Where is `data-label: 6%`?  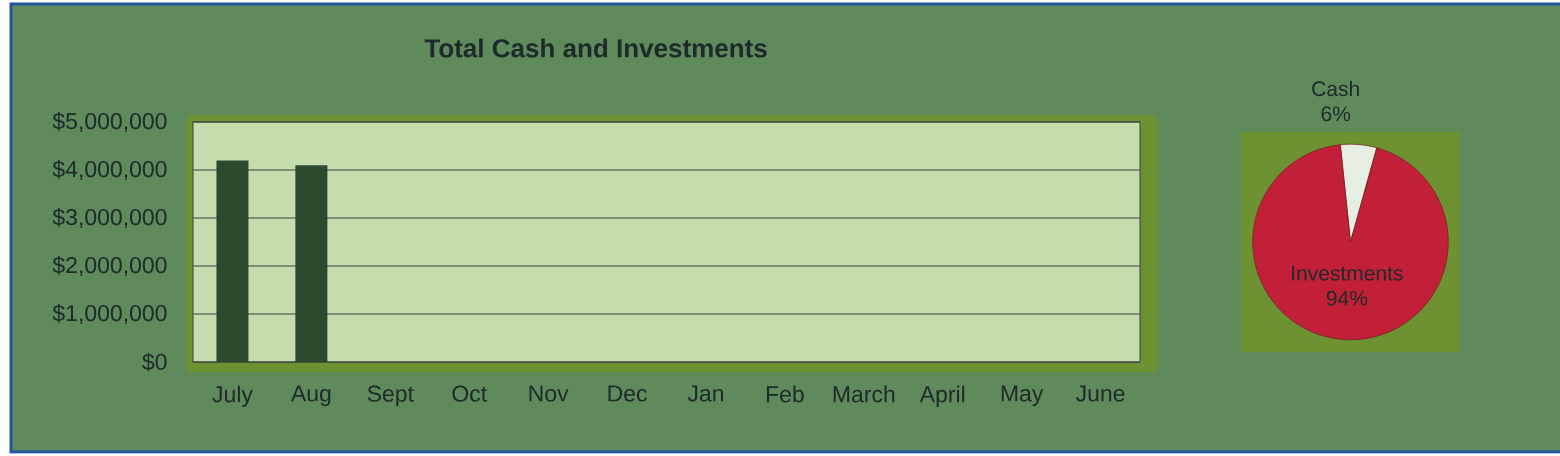
data-label: 6% is located at coordinates (1336, 114).